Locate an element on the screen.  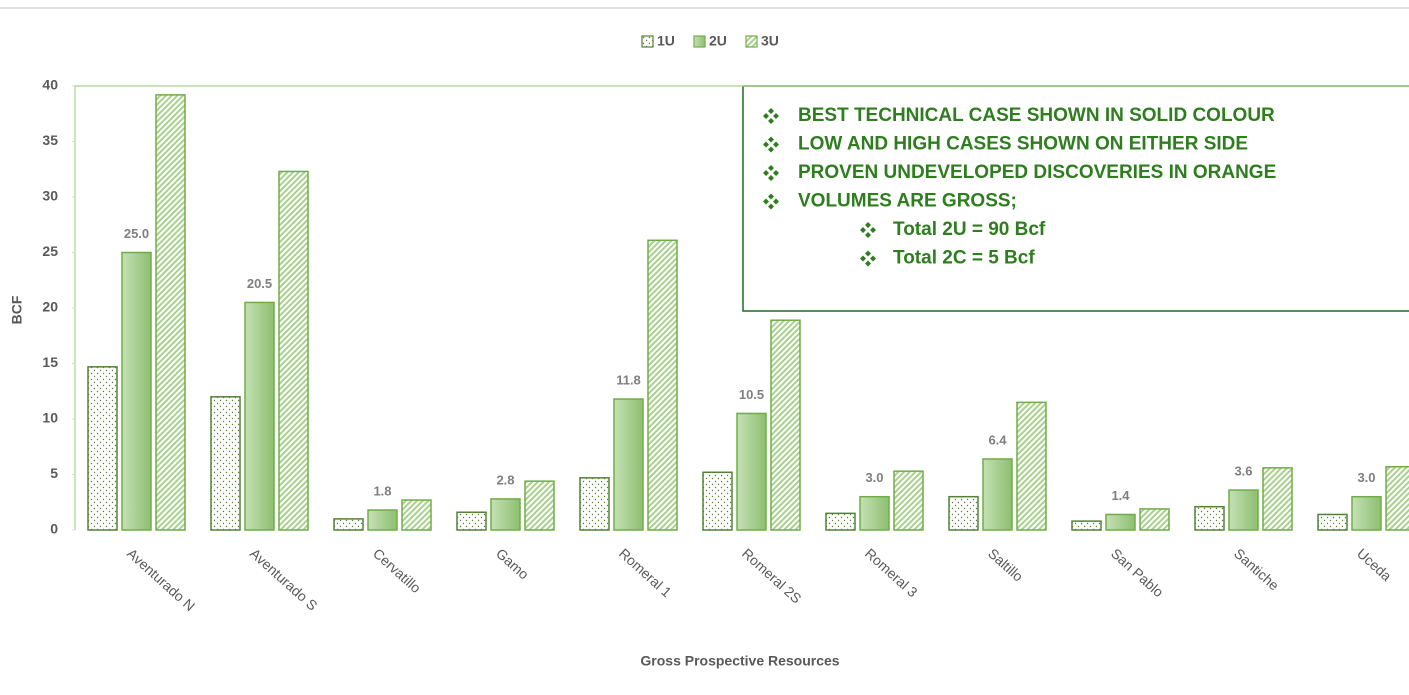
y-tick-label: 15 is located at coordinates (50, 362).